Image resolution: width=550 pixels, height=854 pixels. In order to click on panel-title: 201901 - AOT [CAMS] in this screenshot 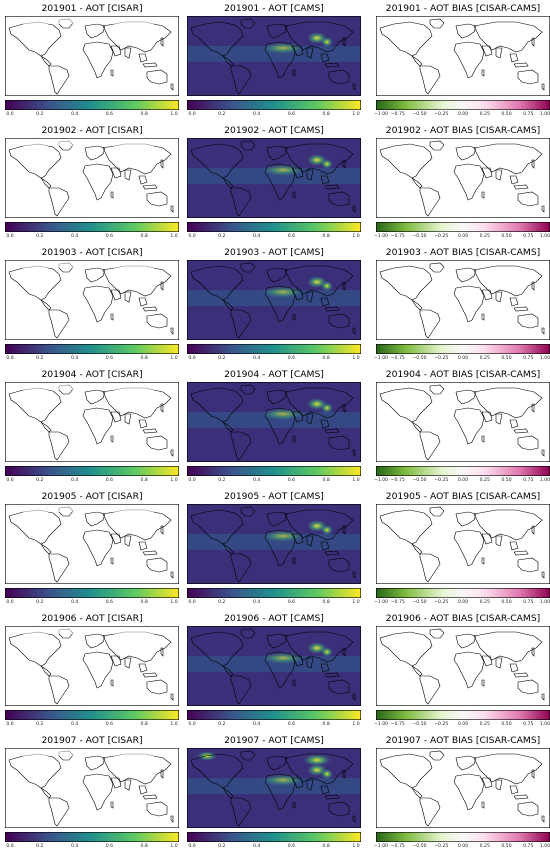, I will do `click(274, 8)`.